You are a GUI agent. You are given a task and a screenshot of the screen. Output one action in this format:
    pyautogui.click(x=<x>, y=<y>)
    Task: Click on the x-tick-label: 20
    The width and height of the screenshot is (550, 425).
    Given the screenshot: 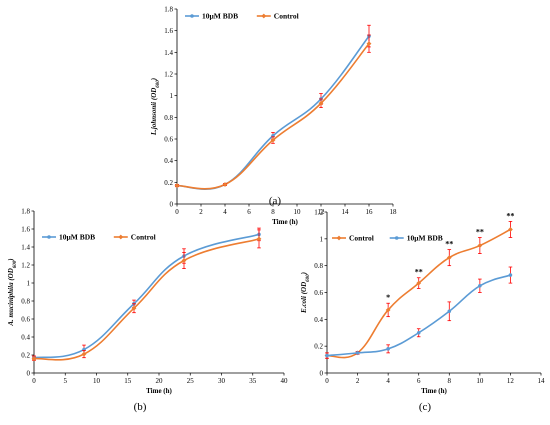 What is the action you would take?
    pyautogui.click(x=160, y=381)
    